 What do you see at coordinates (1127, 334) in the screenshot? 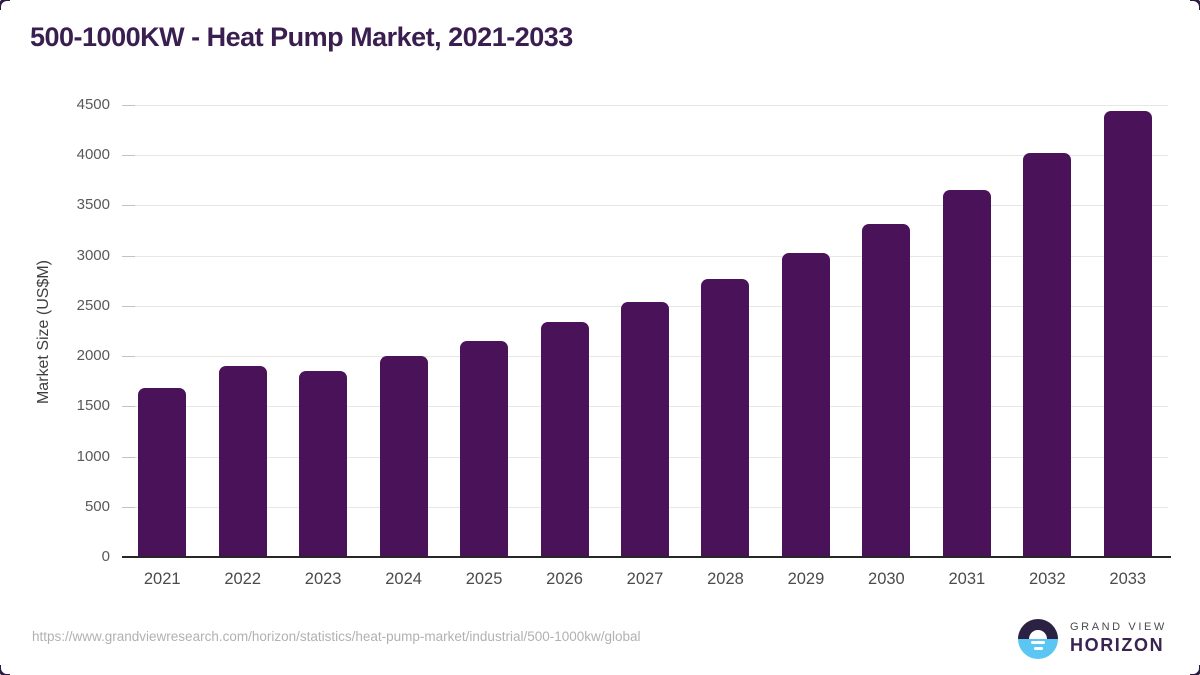
I see `bar-2033` at bounding box center [1127, 334].